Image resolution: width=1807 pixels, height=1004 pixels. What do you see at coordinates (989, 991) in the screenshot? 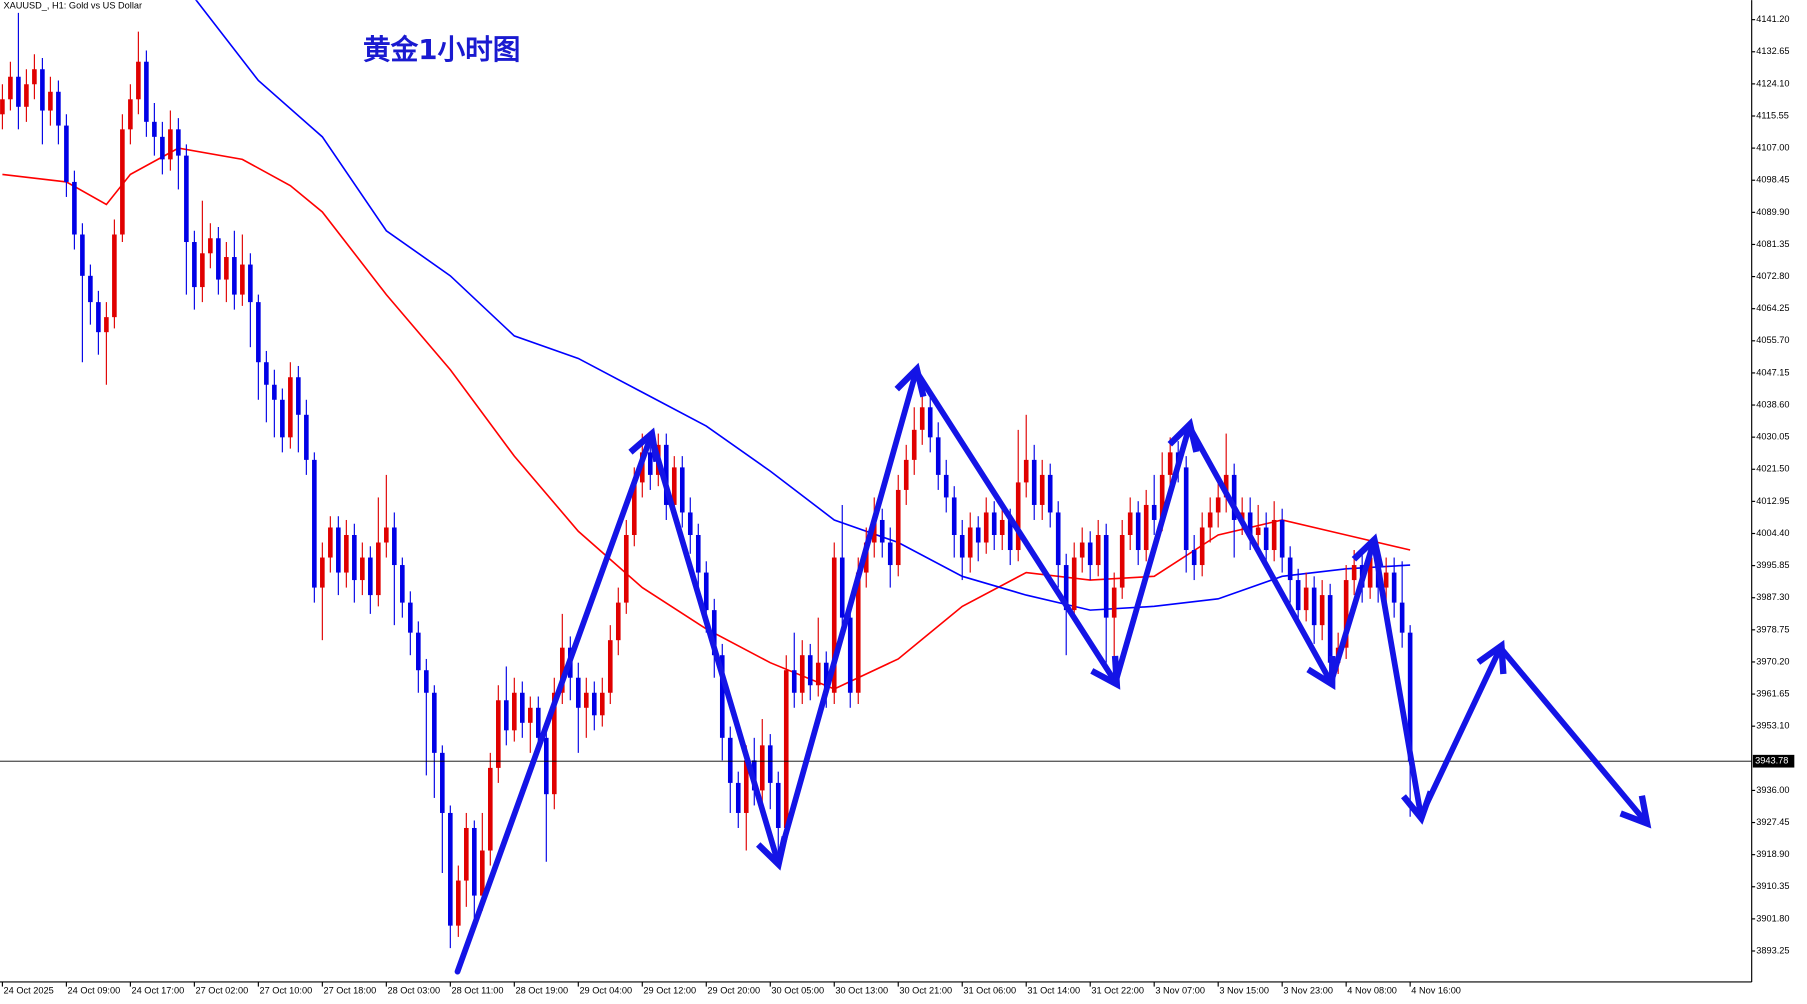
I see `x-tick-label: 31 Oct 06:00` at bounding box center [989, 991].